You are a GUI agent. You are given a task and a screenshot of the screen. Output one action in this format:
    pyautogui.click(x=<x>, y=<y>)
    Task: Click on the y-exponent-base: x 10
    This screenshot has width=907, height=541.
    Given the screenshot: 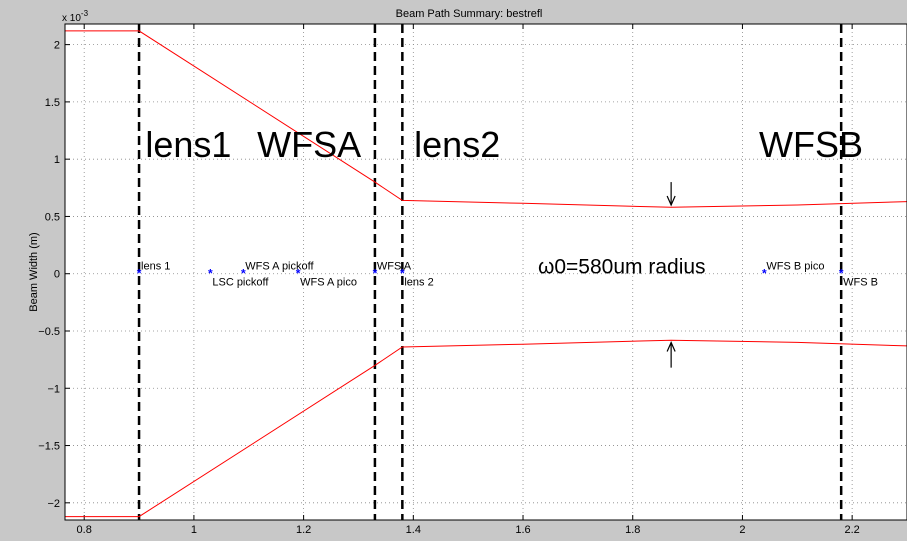 What is the action you would take?
    pyautogui.click(x=71, y=18)
    